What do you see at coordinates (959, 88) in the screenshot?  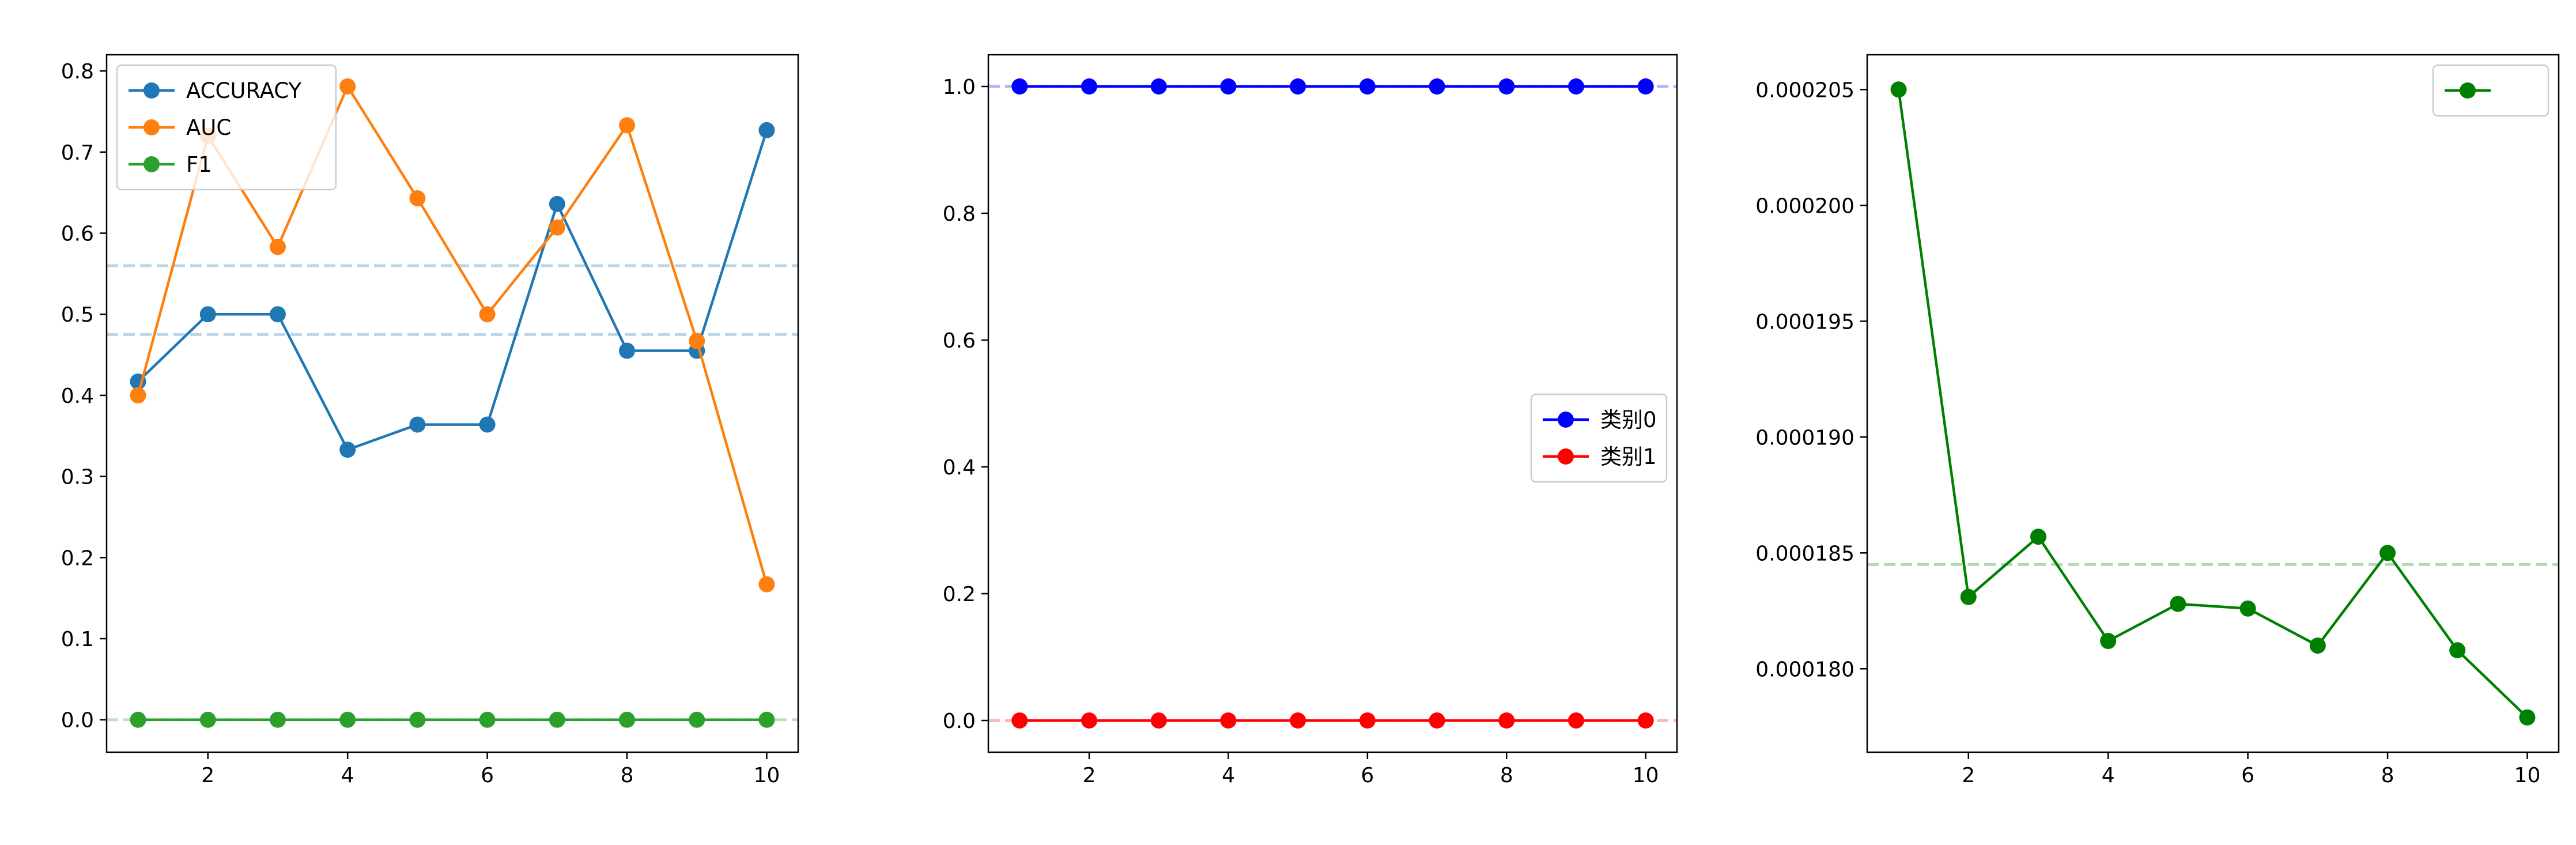 I see `y-tick-label: 1.0` at bounding box center [959, 88].